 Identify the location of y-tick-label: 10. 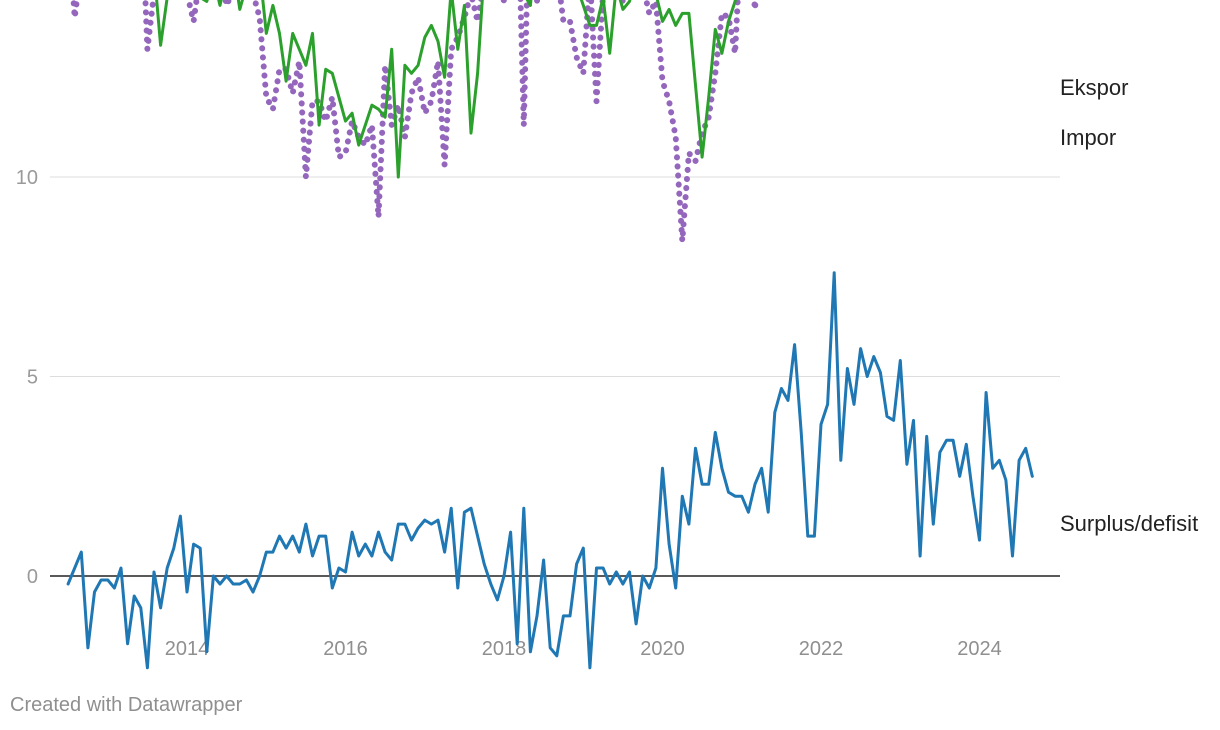
(27, 178).